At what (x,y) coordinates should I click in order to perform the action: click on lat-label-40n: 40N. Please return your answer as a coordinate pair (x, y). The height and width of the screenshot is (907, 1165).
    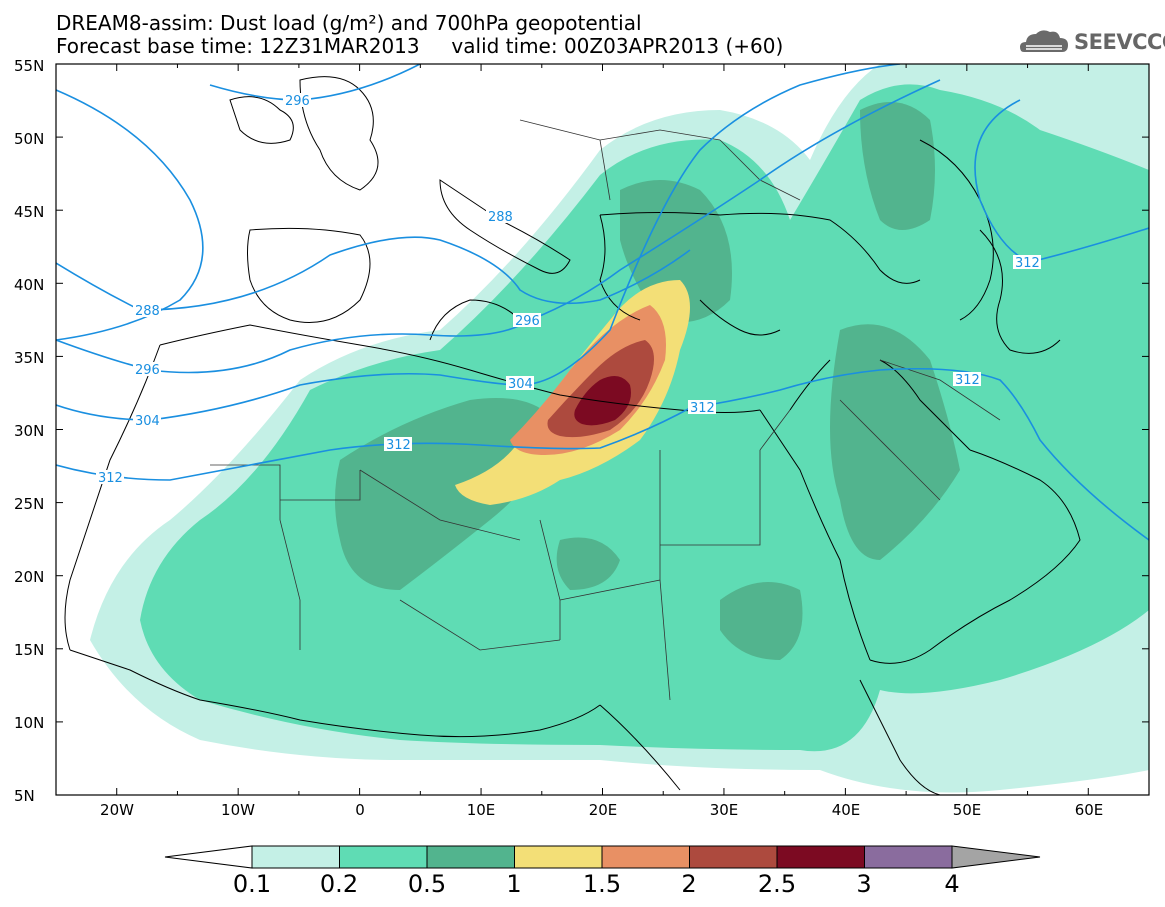
    Looking at the image, I should click on (29, 285).